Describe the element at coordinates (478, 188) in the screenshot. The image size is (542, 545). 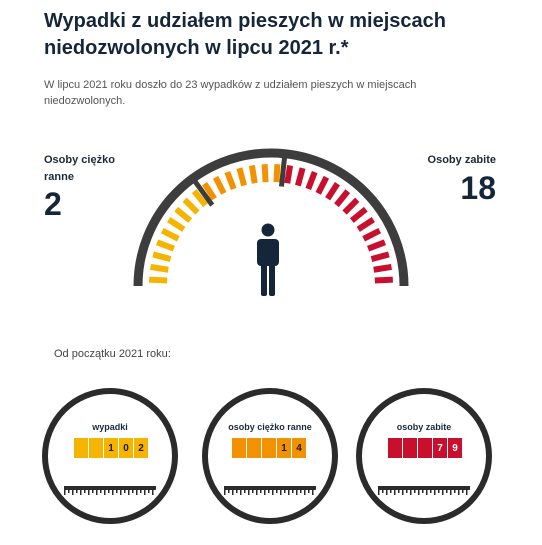
I see `killed-value: 18` at that location.